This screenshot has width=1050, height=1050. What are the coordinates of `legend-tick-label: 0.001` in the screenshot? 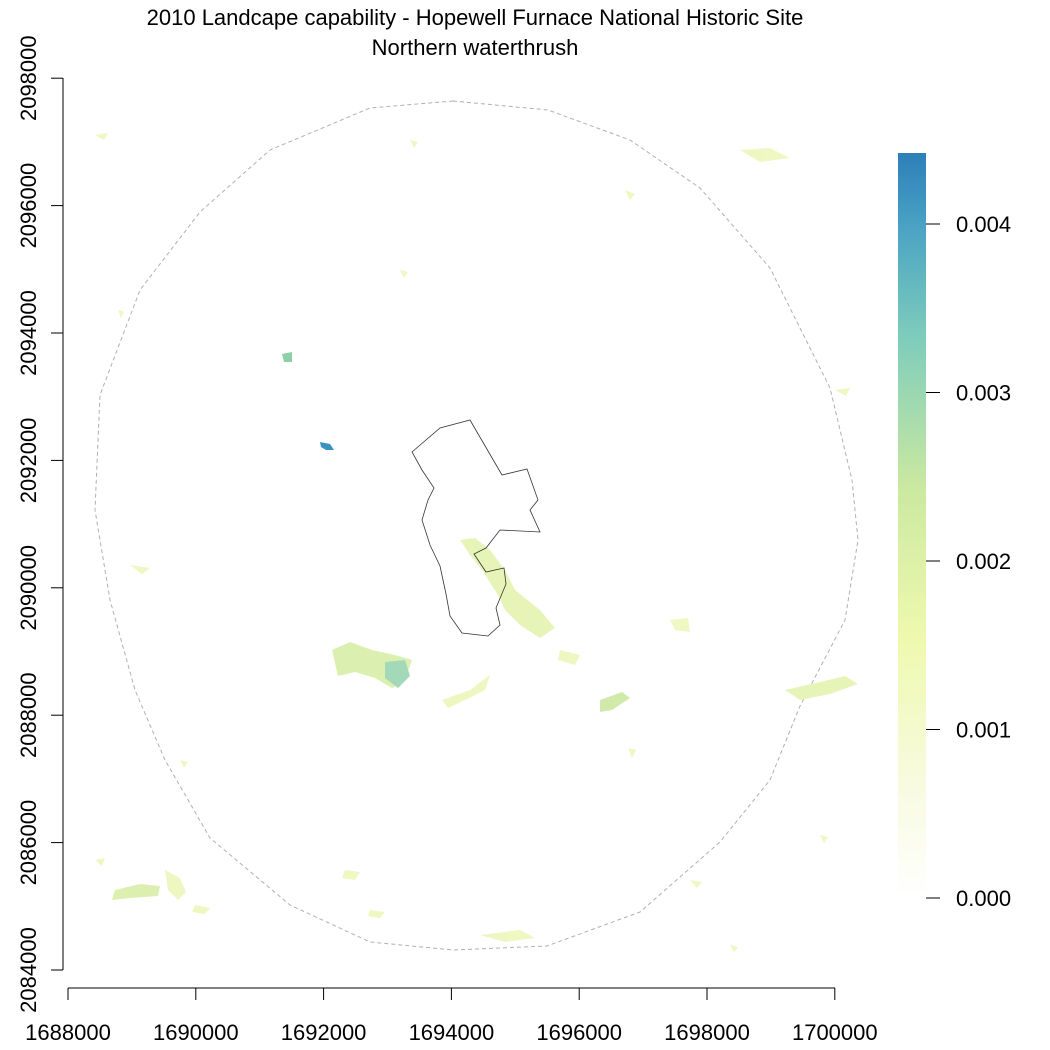 It's located at (983, 730).